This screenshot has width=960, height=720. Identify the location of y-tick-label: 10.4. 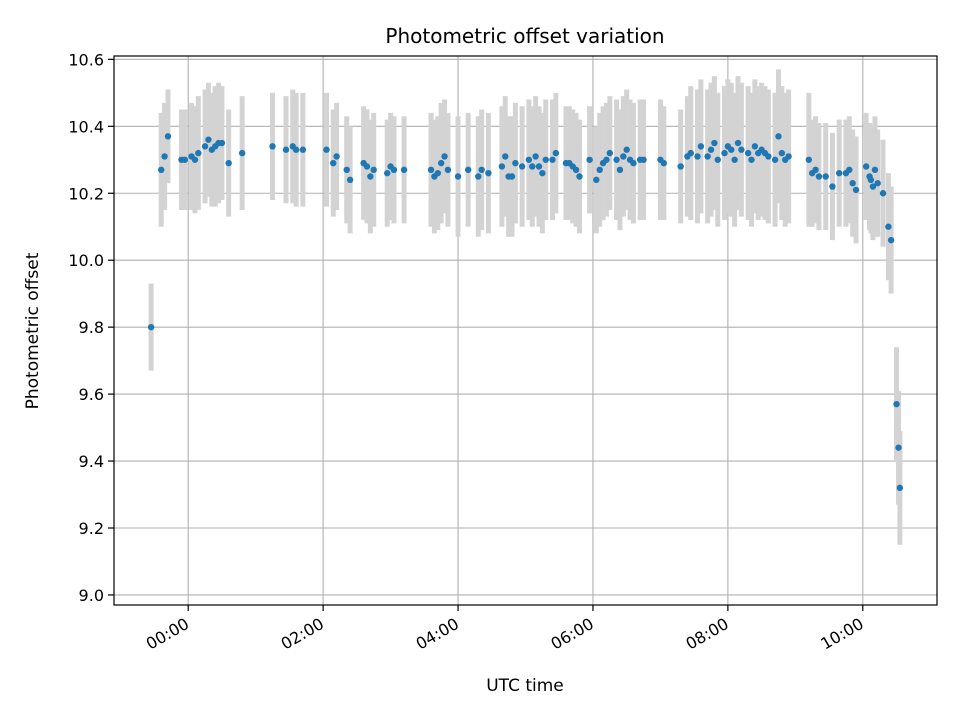
(86, 126).